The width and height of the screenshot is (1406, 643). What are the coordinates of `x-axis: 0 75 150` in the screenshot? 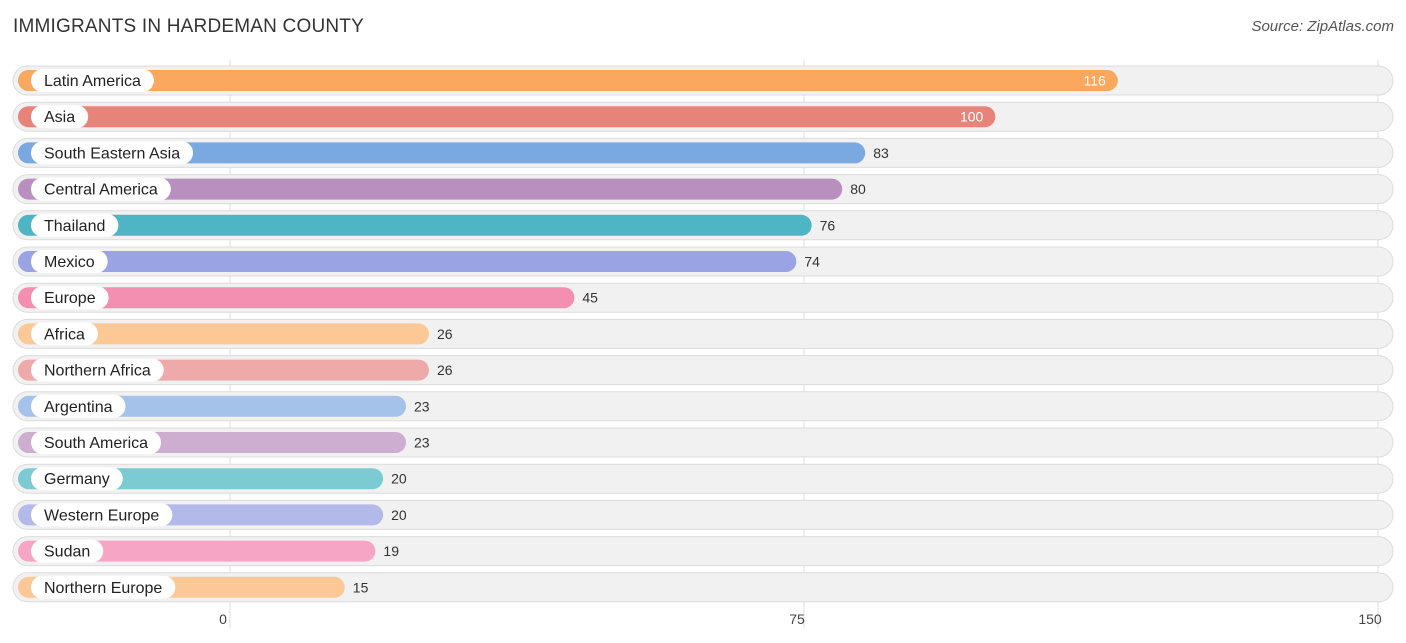 It's located at (800, 619).